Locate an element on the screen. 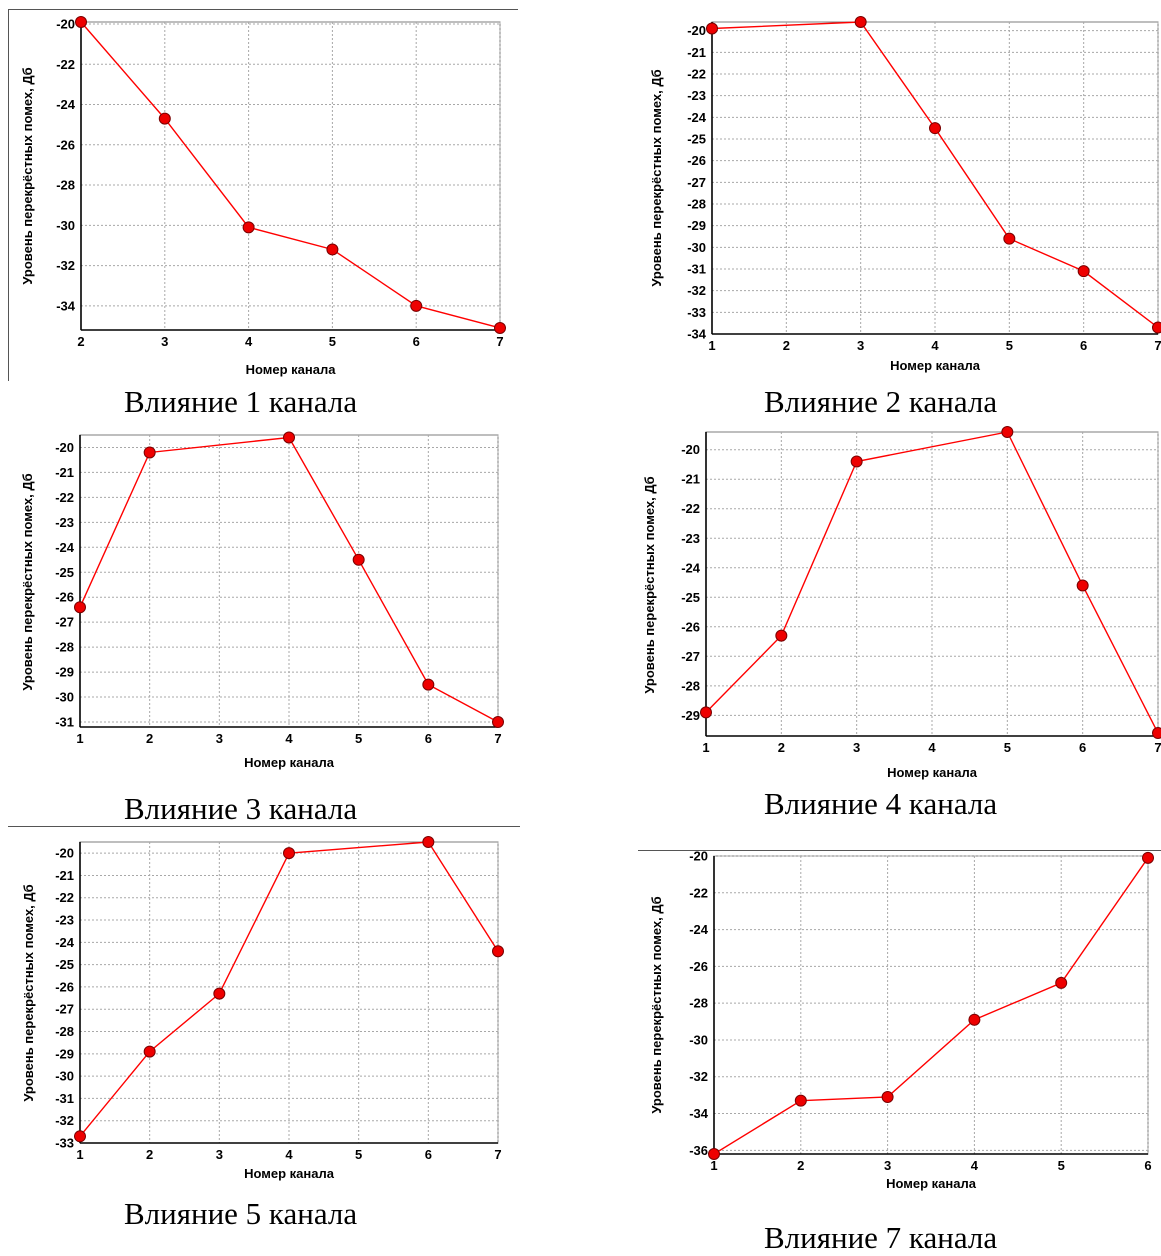  caption-chart-1: Влияние 1 канала is located at coordinates (240, 402).